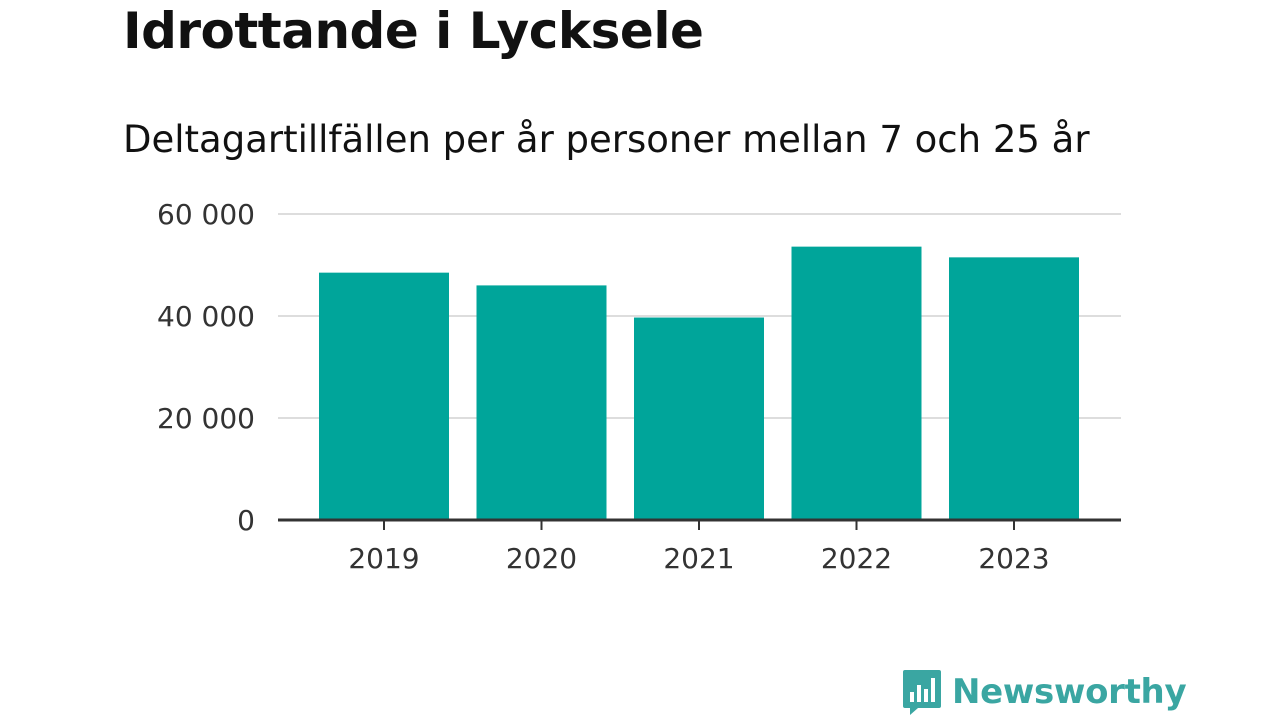 The image size is (1280, 720). What do you see at coordinates (206, 418) in the screenshot?
I see `y-tick-label: 20 000` at bounding box center [206, 418].